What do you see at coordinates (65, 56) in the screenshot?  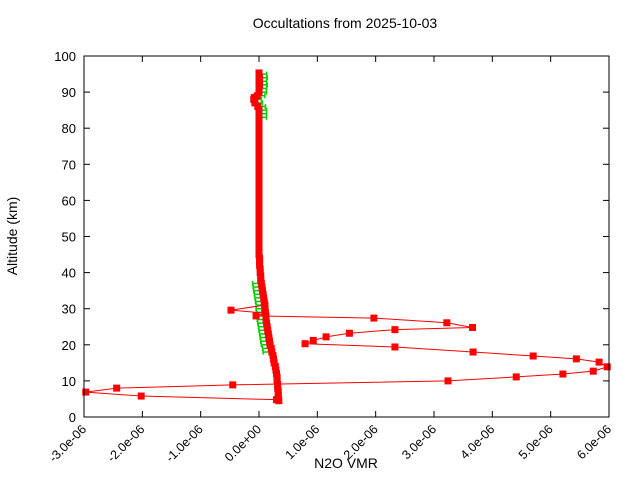 I see `y-tick-label: 100` at bounding box center [65, 56].